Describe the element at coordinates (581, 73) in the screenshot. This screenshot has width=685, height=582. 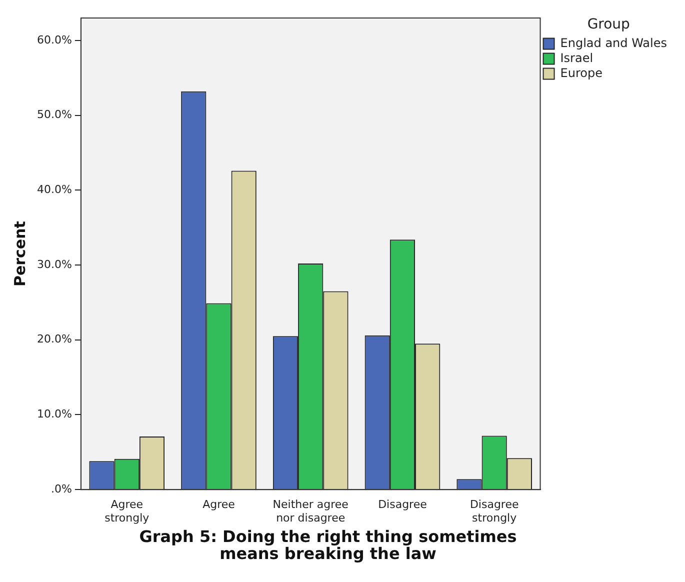
I see `legend-label: Europe` at that location.